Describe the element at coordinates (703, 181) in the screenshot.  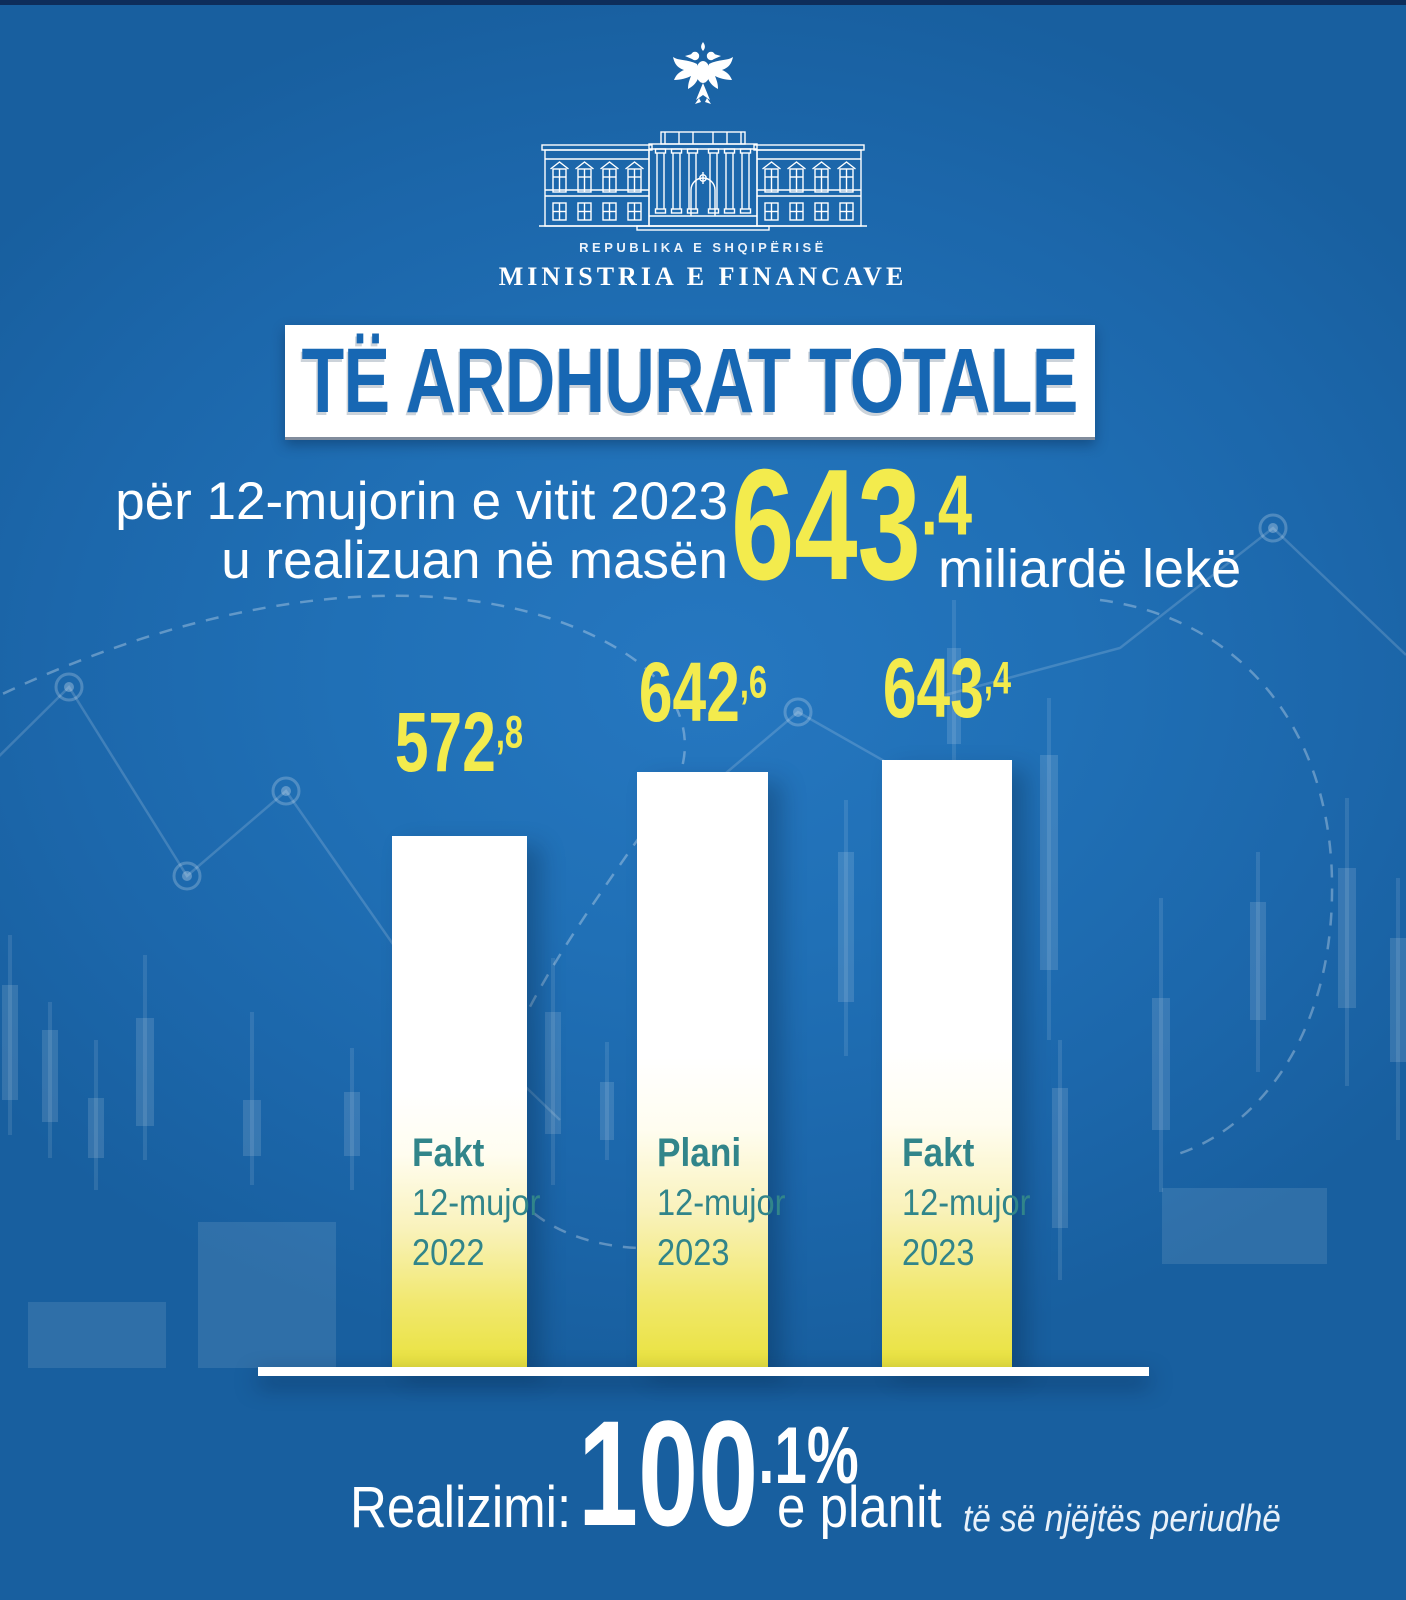
I see `ministry-building-logo` at that location.